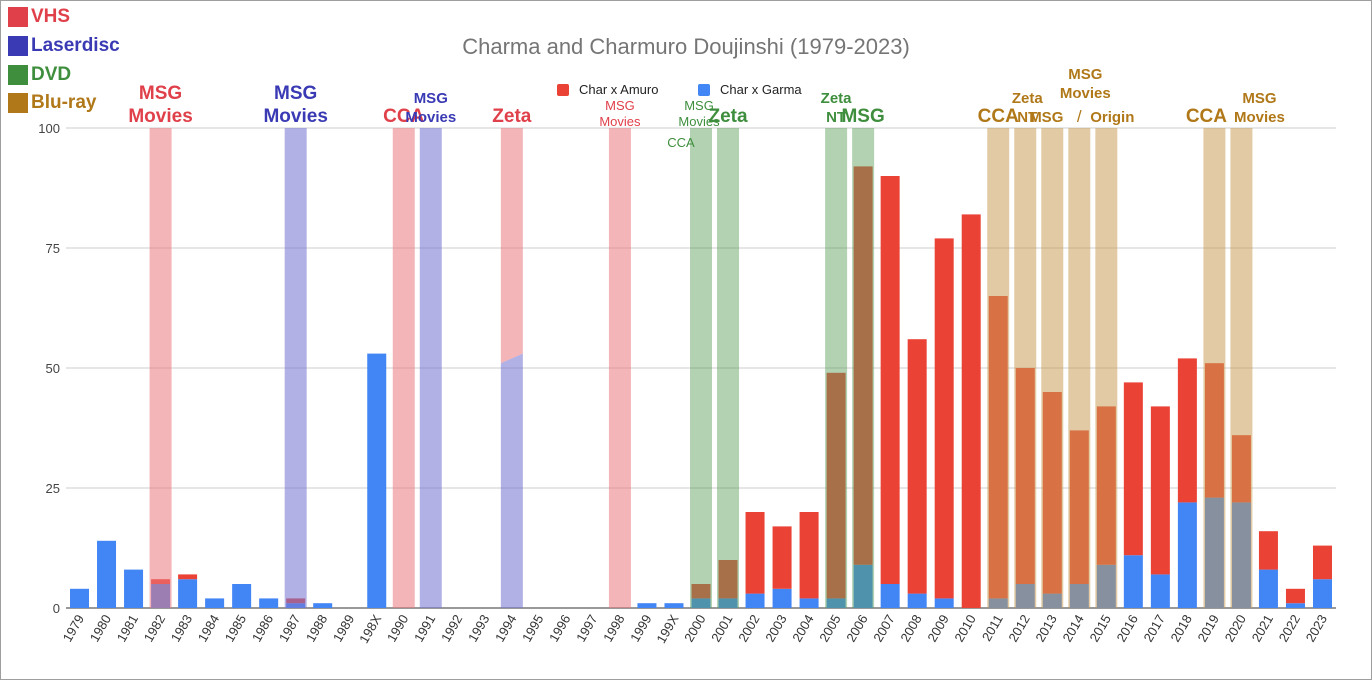 This screenshot has height=680, width=1372. I want to click on x-tick-label: 2014, so click(1072, 628).